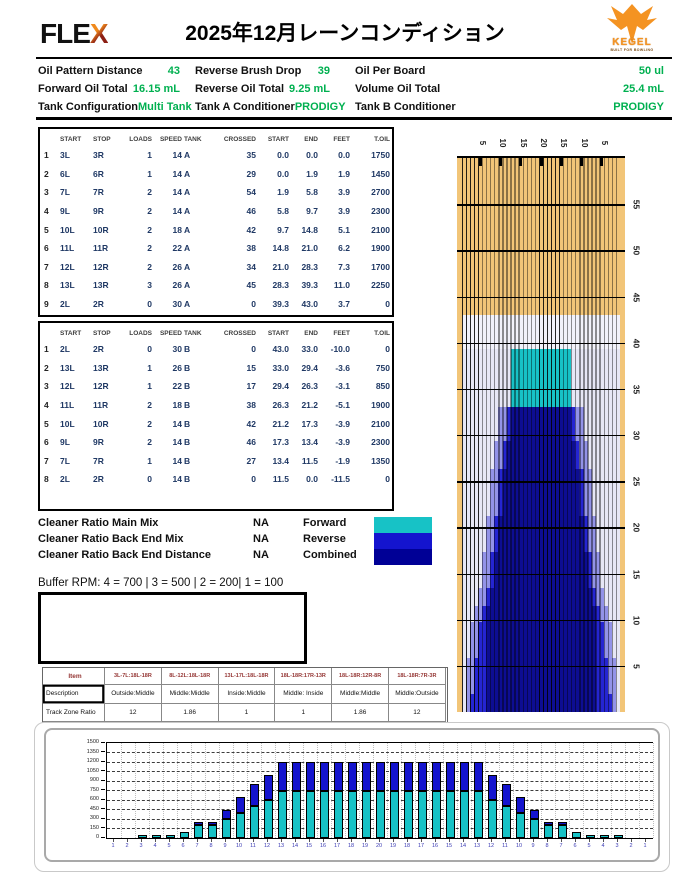 The width and height of the screenshot is (673, 882). What do you see at coordinates (140, 139) in the screenshot?
I see `load-table-header-cell: LOADS` at bounding box center [140, 139].